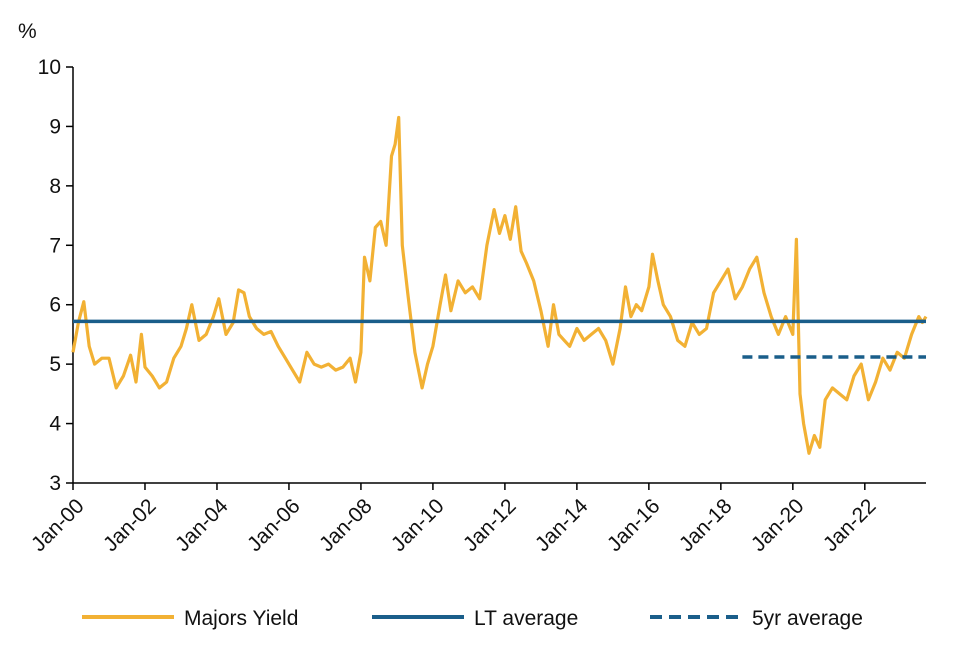 This screenshot has width=954, height=660. Describe the element at coordinates (472, 618) in the screenshot. I see `legend: Majors Yield LT average 5yr average` at that location.